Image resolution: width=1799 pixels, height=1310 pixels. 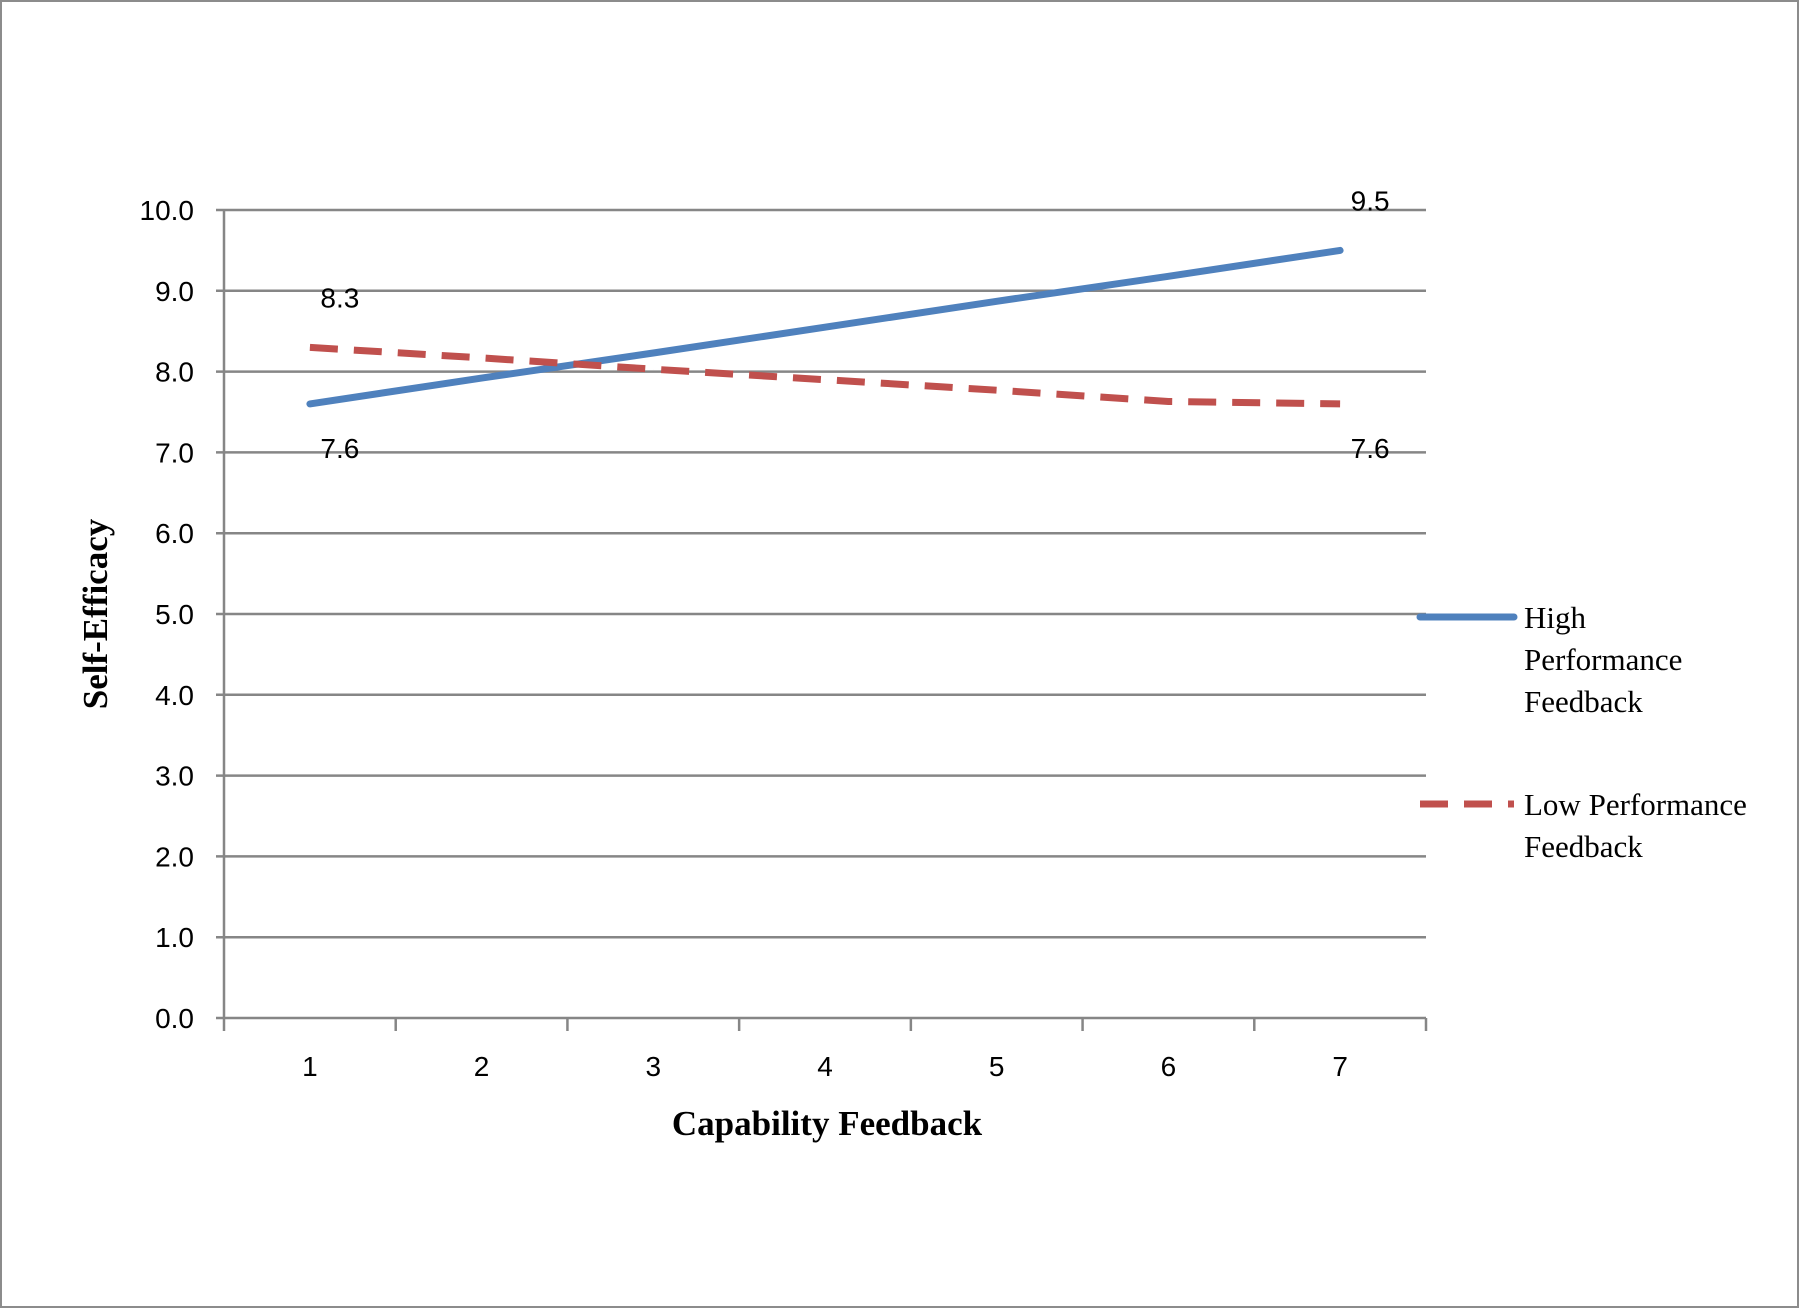 What do you see at coordinates (1370, 200) in the screenshot?
I see `data-label: 9.5` at bounding box center [1370, 200].